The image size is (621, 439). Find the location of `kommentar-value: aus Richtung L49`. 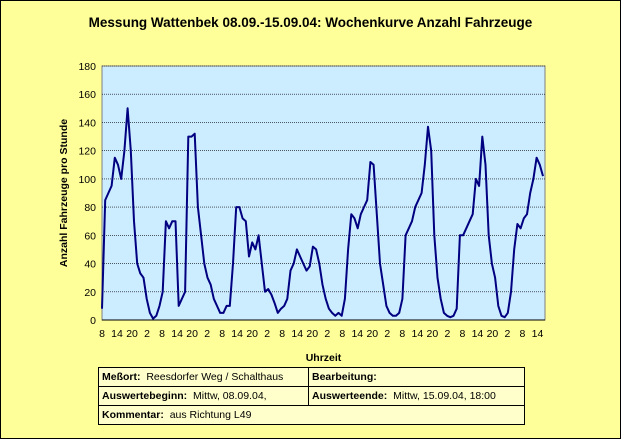

kommentar-value: aus Richtung L49 is located at coordinates (210, 415).